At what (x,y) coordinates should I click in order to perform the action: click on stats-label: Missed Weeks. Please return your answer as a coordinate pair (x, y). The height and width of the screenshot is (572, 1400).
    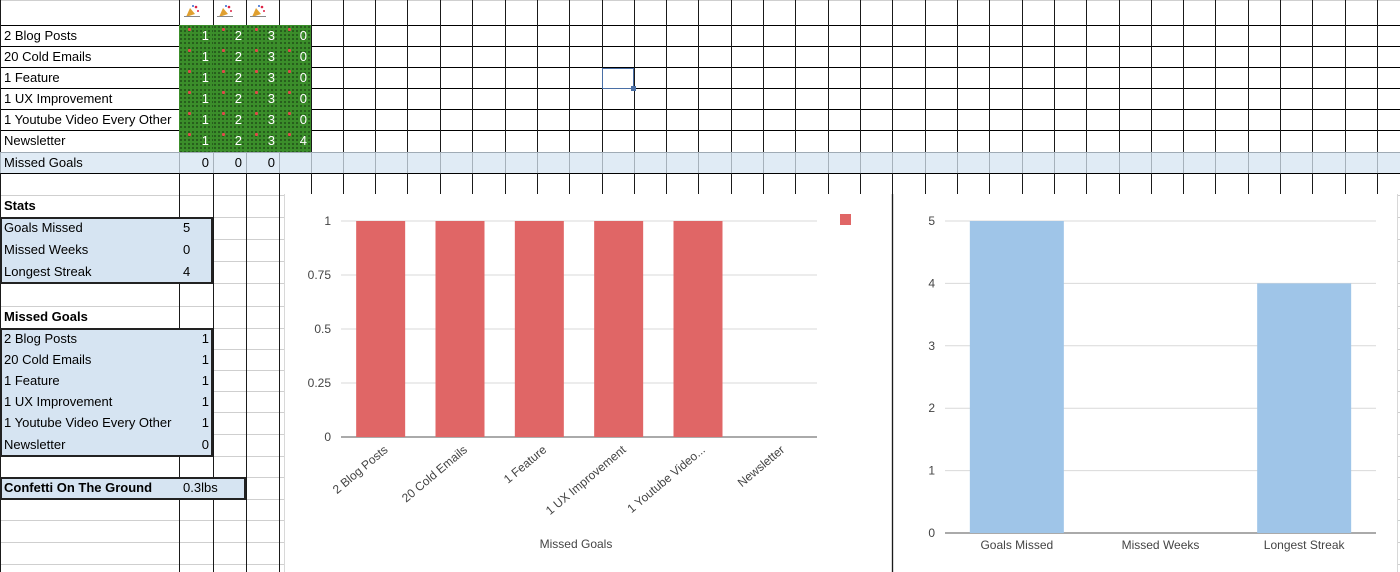
    Looking at the image, I should click on (89, 250).